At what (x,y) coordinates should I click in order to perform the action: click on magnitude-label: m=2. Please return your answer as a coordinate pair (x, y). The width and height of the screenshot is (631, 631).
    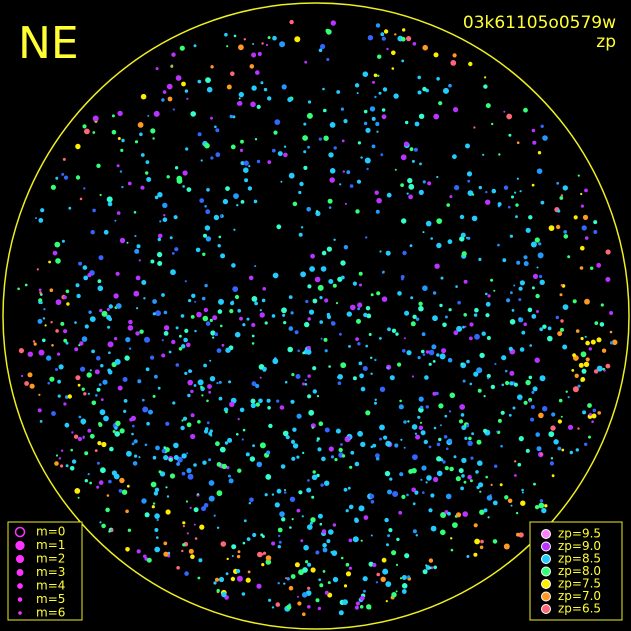
    Looking at the image, I should click on (50, 559).